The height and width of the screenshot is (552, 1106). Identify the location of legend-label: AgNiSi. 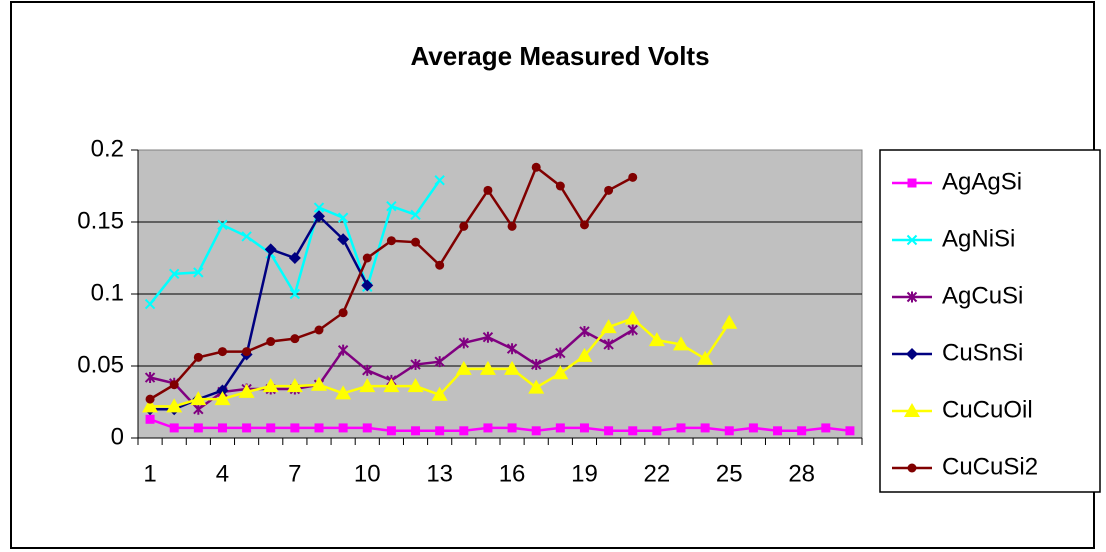
(978, 238).